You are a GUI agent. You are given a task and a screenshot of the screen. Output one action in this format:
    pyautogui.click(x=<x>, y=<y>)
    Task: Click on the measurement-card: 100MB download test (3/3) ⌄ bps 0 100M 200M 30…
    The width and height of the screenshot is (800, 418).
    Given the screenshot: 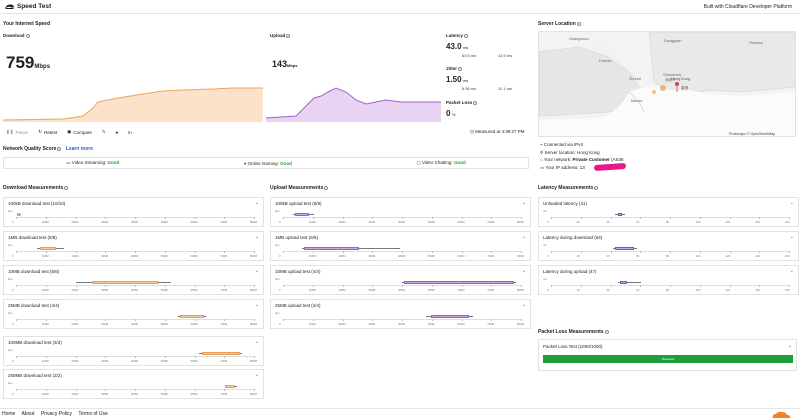 What is the action you would take?
    pyautogui.click(x=133, y=351)
    